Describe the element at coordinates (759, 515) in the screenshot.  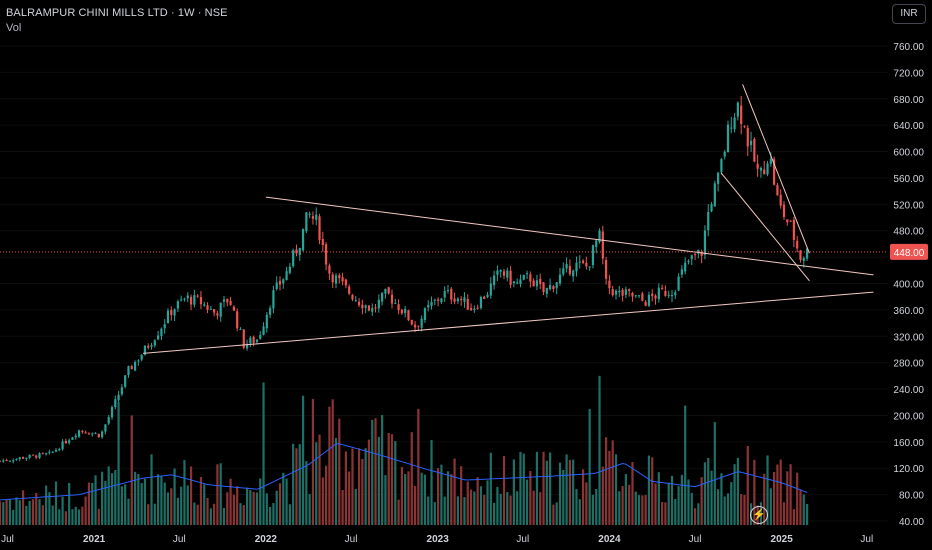
I see `lightning-icon: ⚡` at that location.